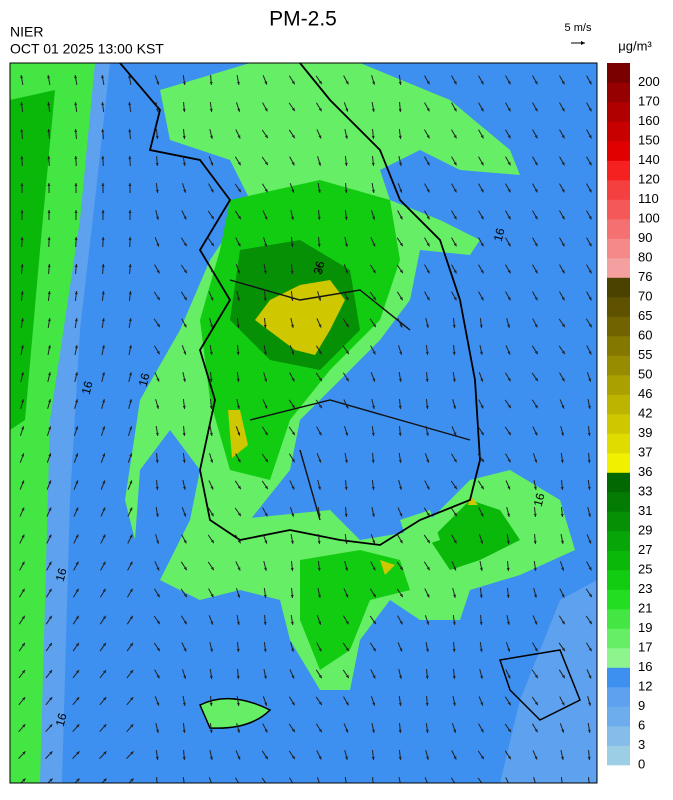 This screenshot has height=800, width=673. What do you see at coordinates (26, 32) in the screenshot?
I see `agency: NIER` at bounding box center [26, 32].